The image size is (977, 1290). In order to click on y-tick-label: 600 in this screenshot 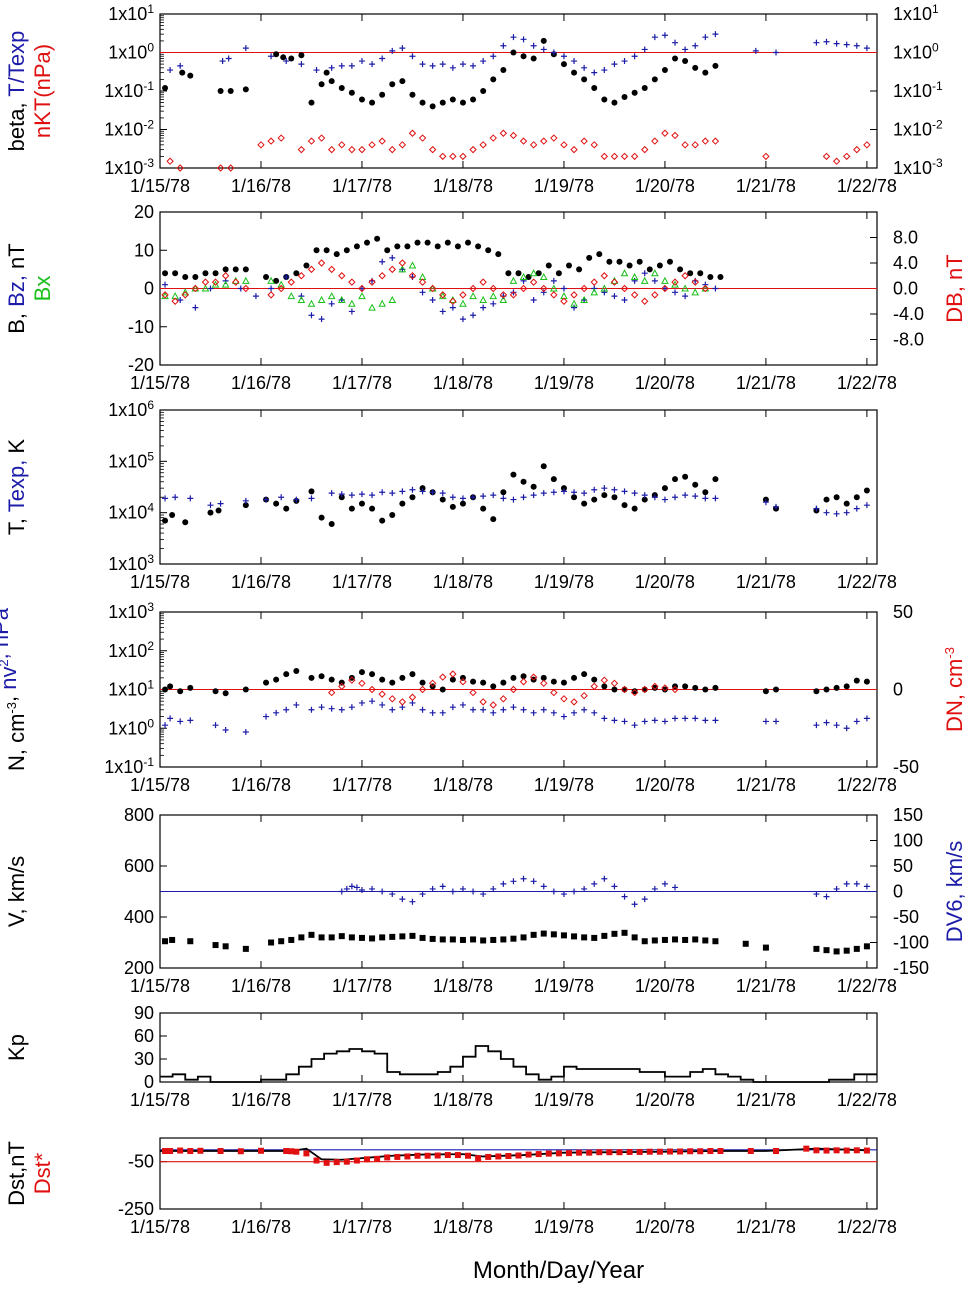, I will do `click(139, 866)`.